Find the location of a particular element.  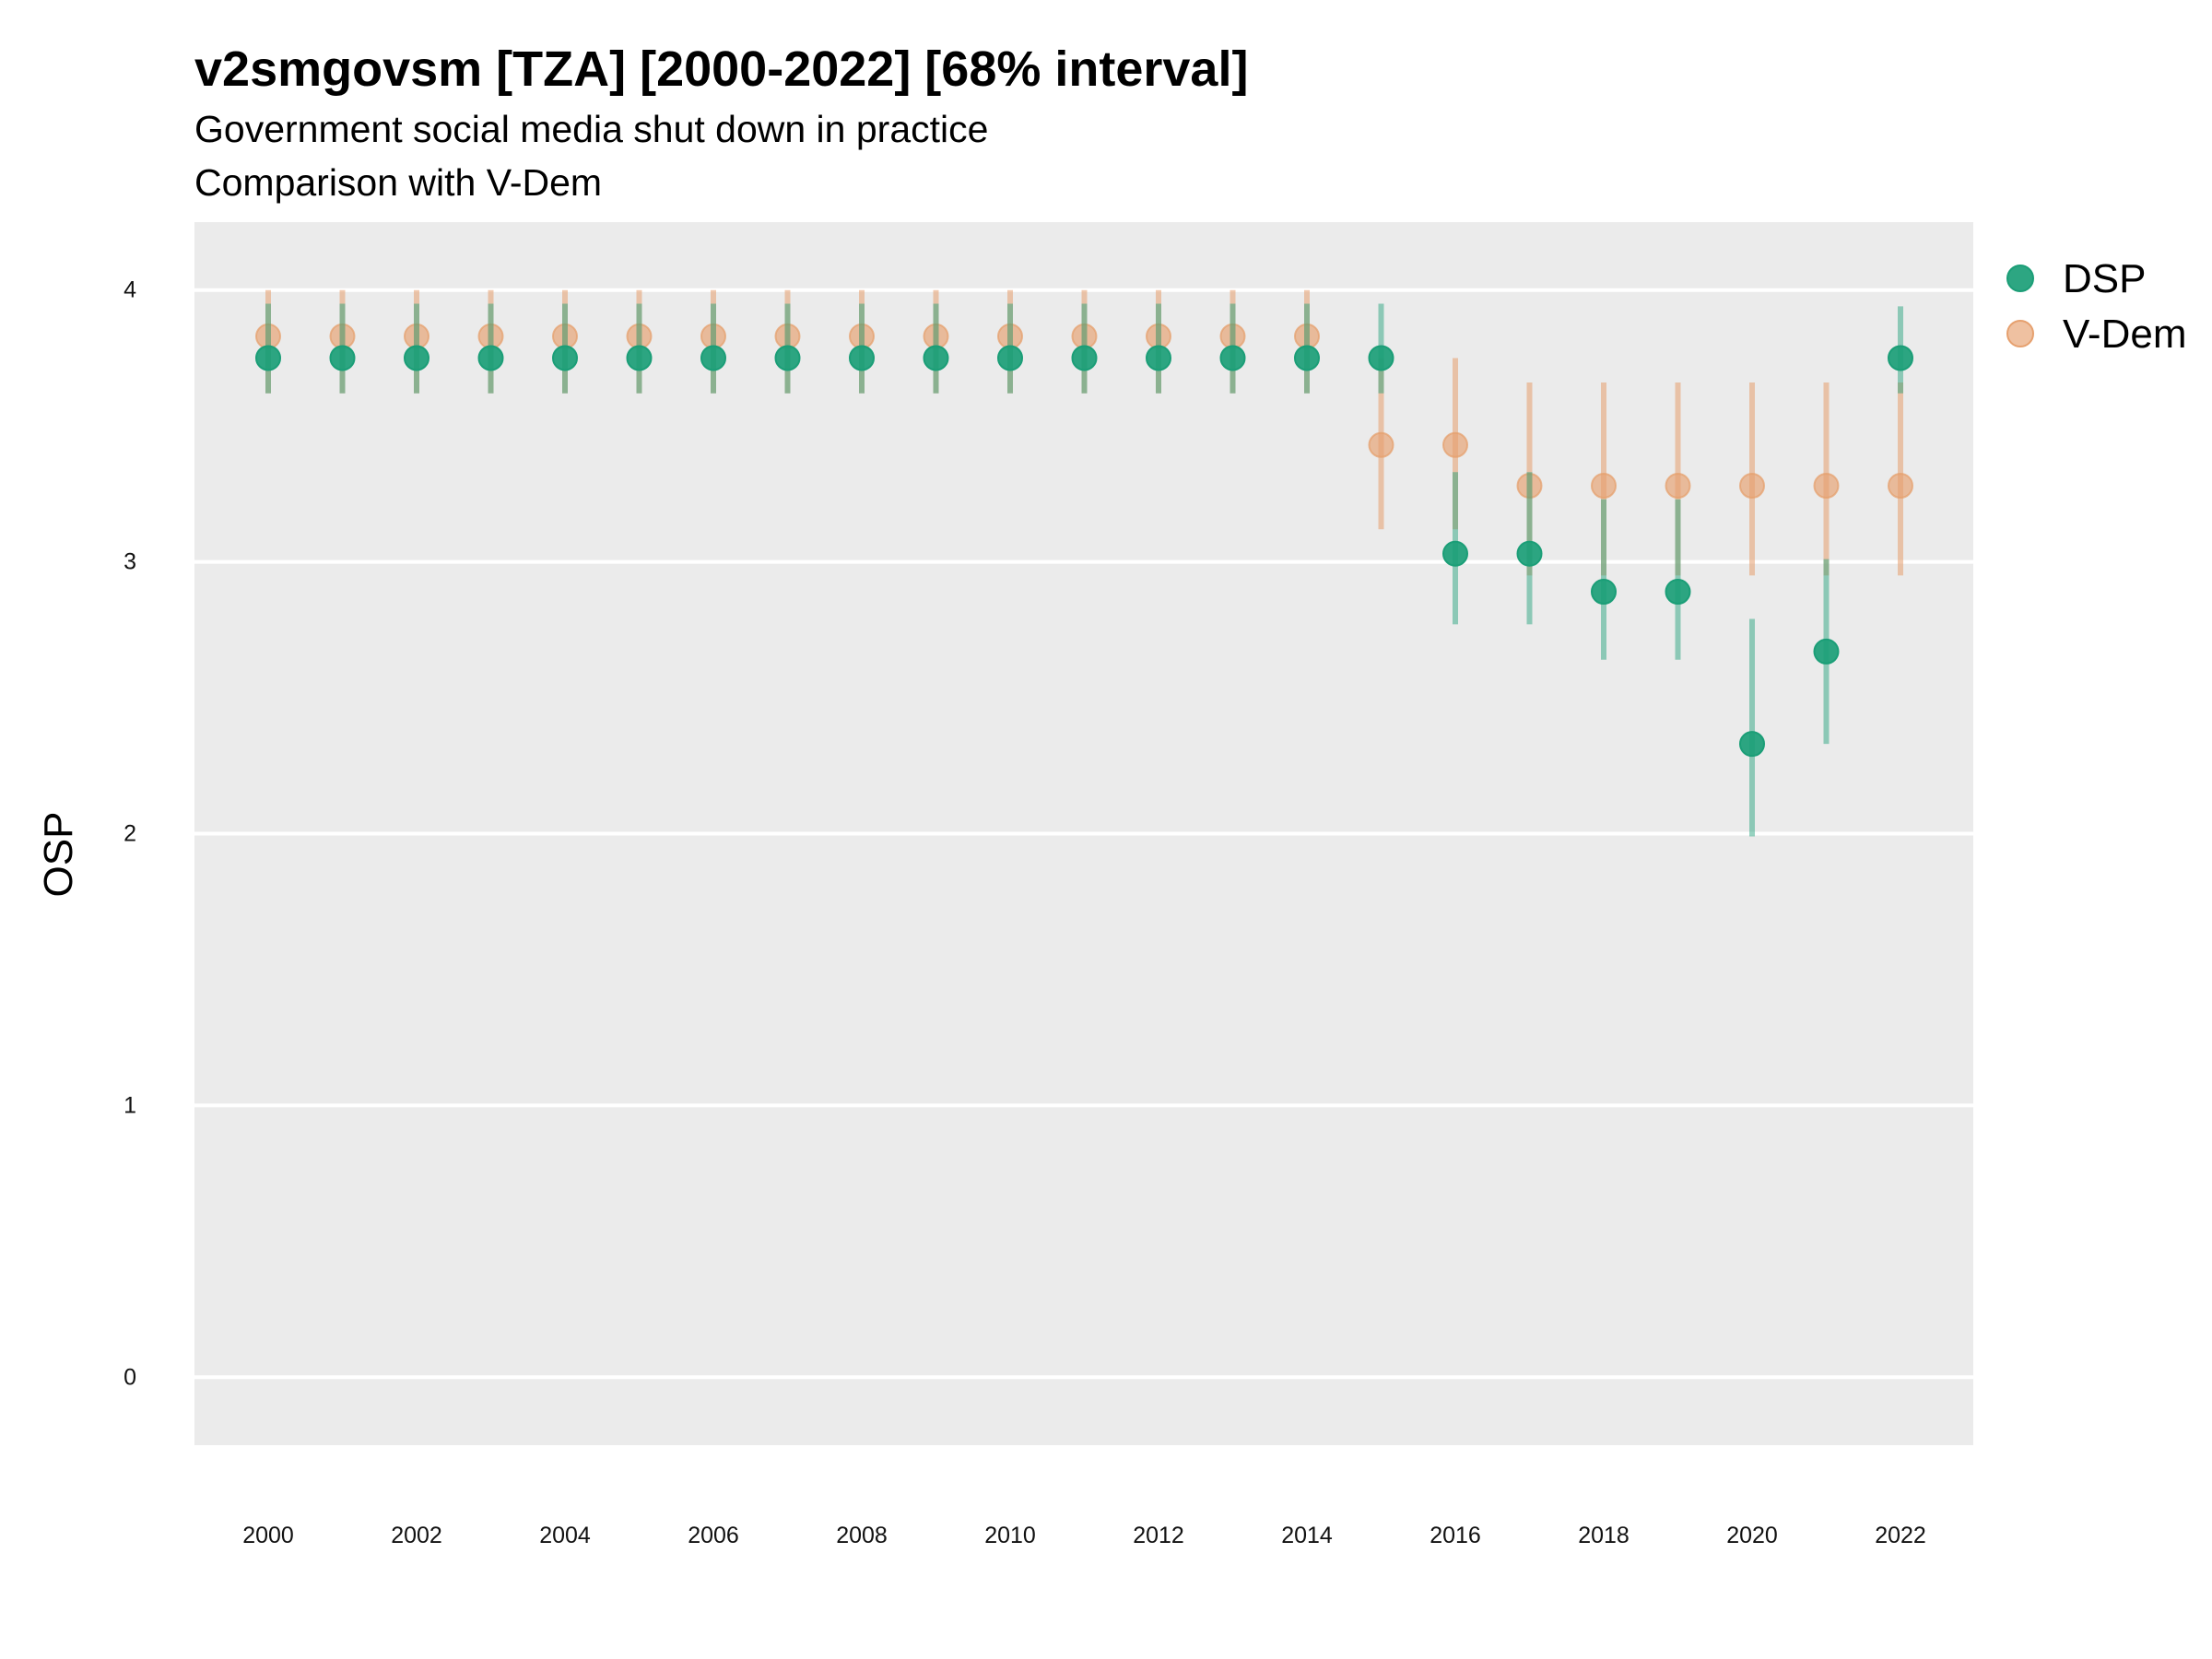

legend: DSP V-Dem is located at coordinates (2096, 306).